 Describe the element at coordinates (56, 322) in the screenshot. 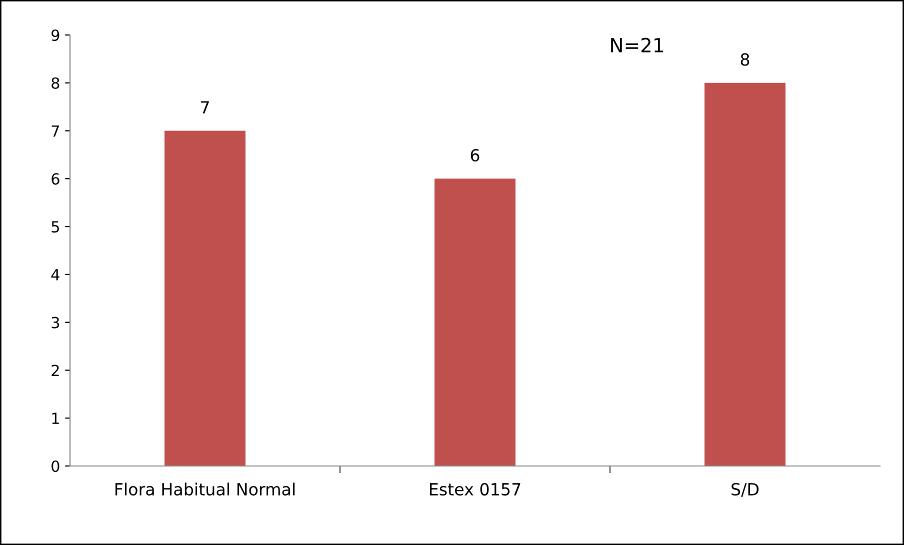

I see `y-tick-label: 3` at that location.